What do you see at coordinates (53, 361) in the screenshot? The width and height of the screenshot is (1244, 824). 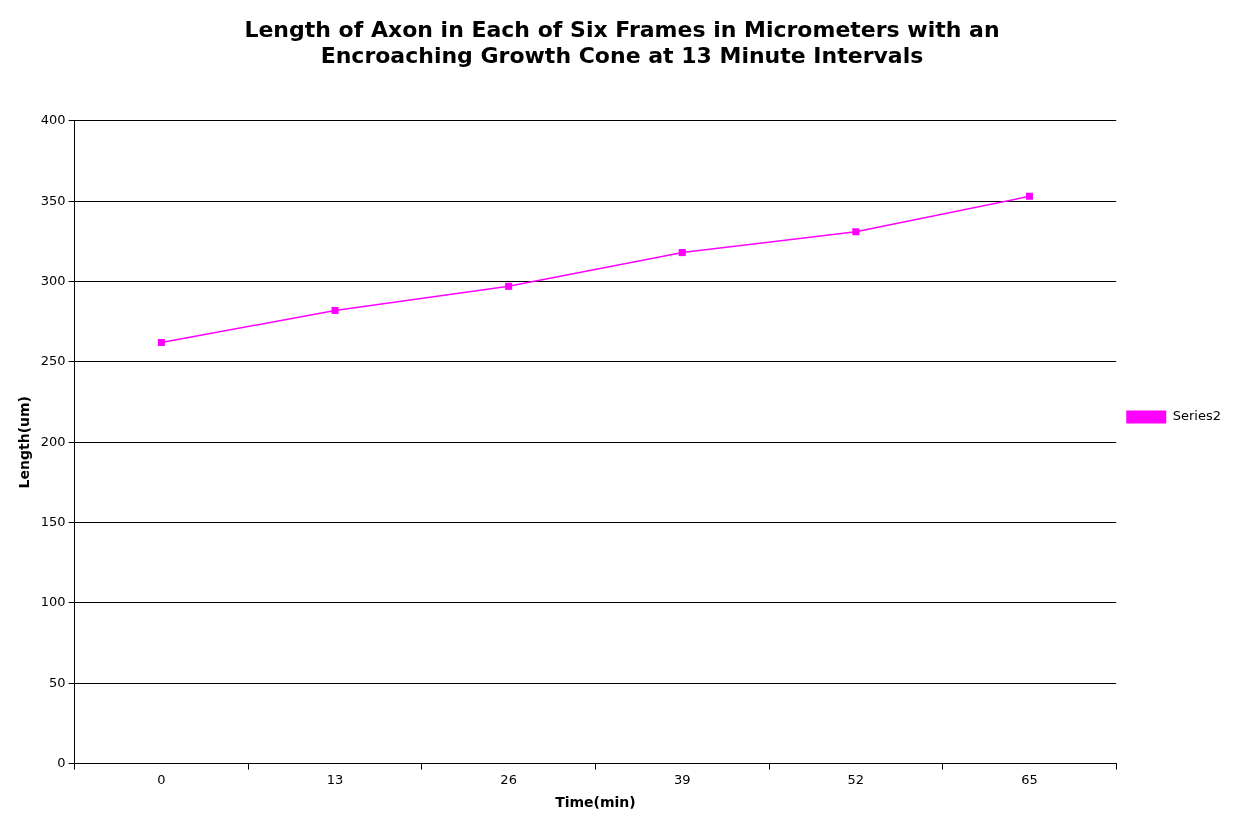 I see `y-tick-label: 250` at bounding box center [53, 361].